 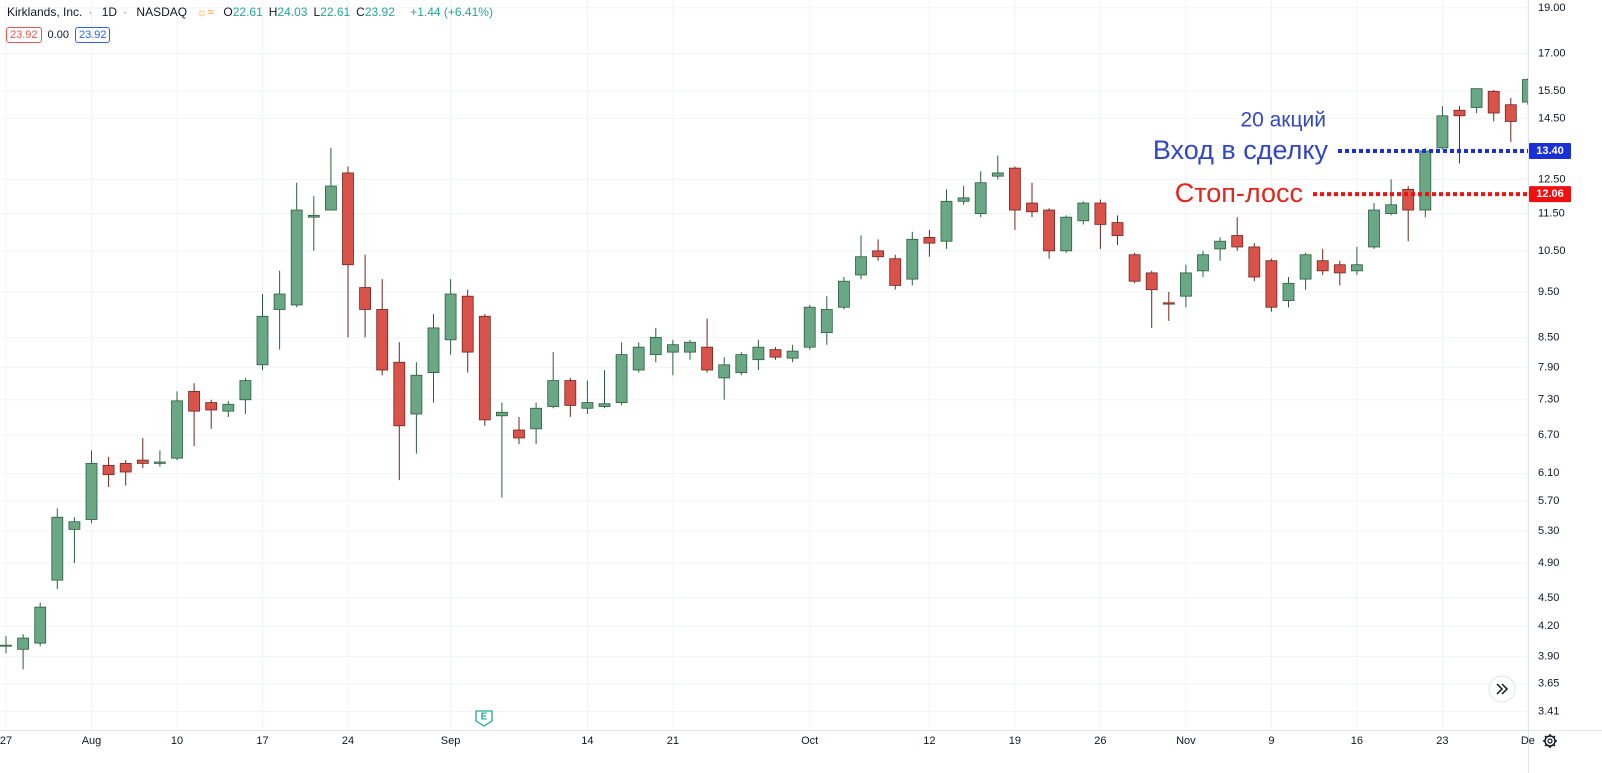 I want to click on x-tick-label: 10, so click(x=177, y=741).